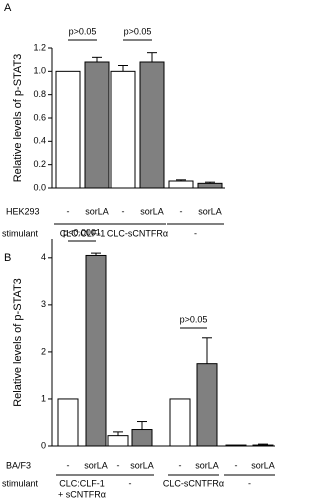 Image resolution: width=320 pixels, height=500 pixels. Describe the element at coordinates (8, 8) in the screenshot. I see `panel-label: A` at that location.